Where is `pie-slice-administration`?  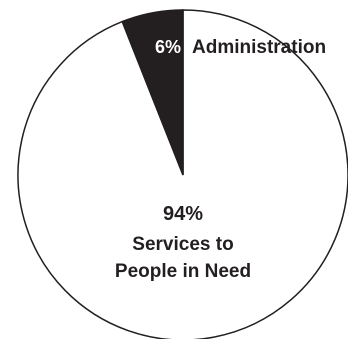
pie-slice-administration is located at coordinates (152, 92).